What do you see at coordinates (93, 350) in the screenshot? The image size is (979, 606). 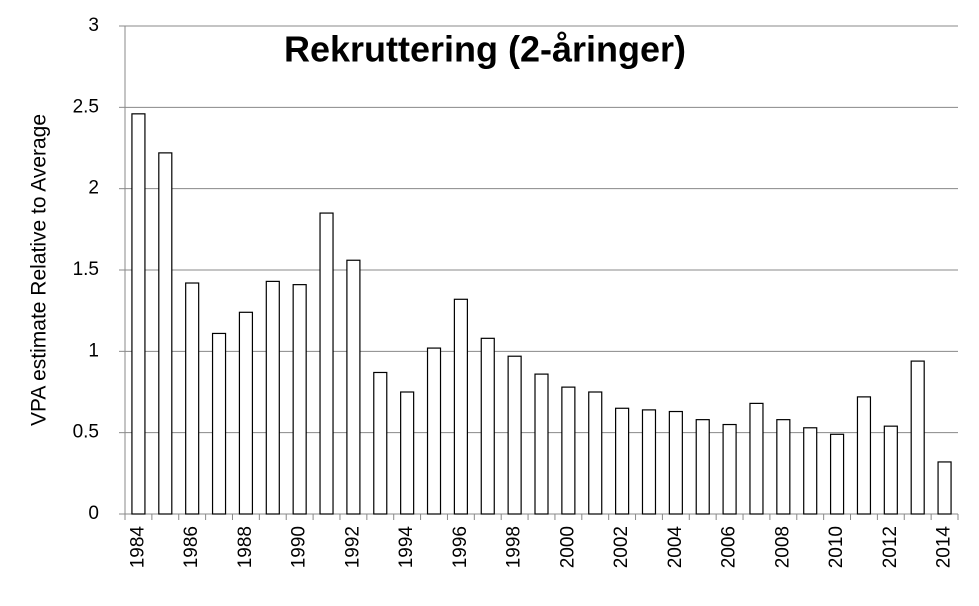 I see `y-tick-label: 1` at bounding box center [93, 350].